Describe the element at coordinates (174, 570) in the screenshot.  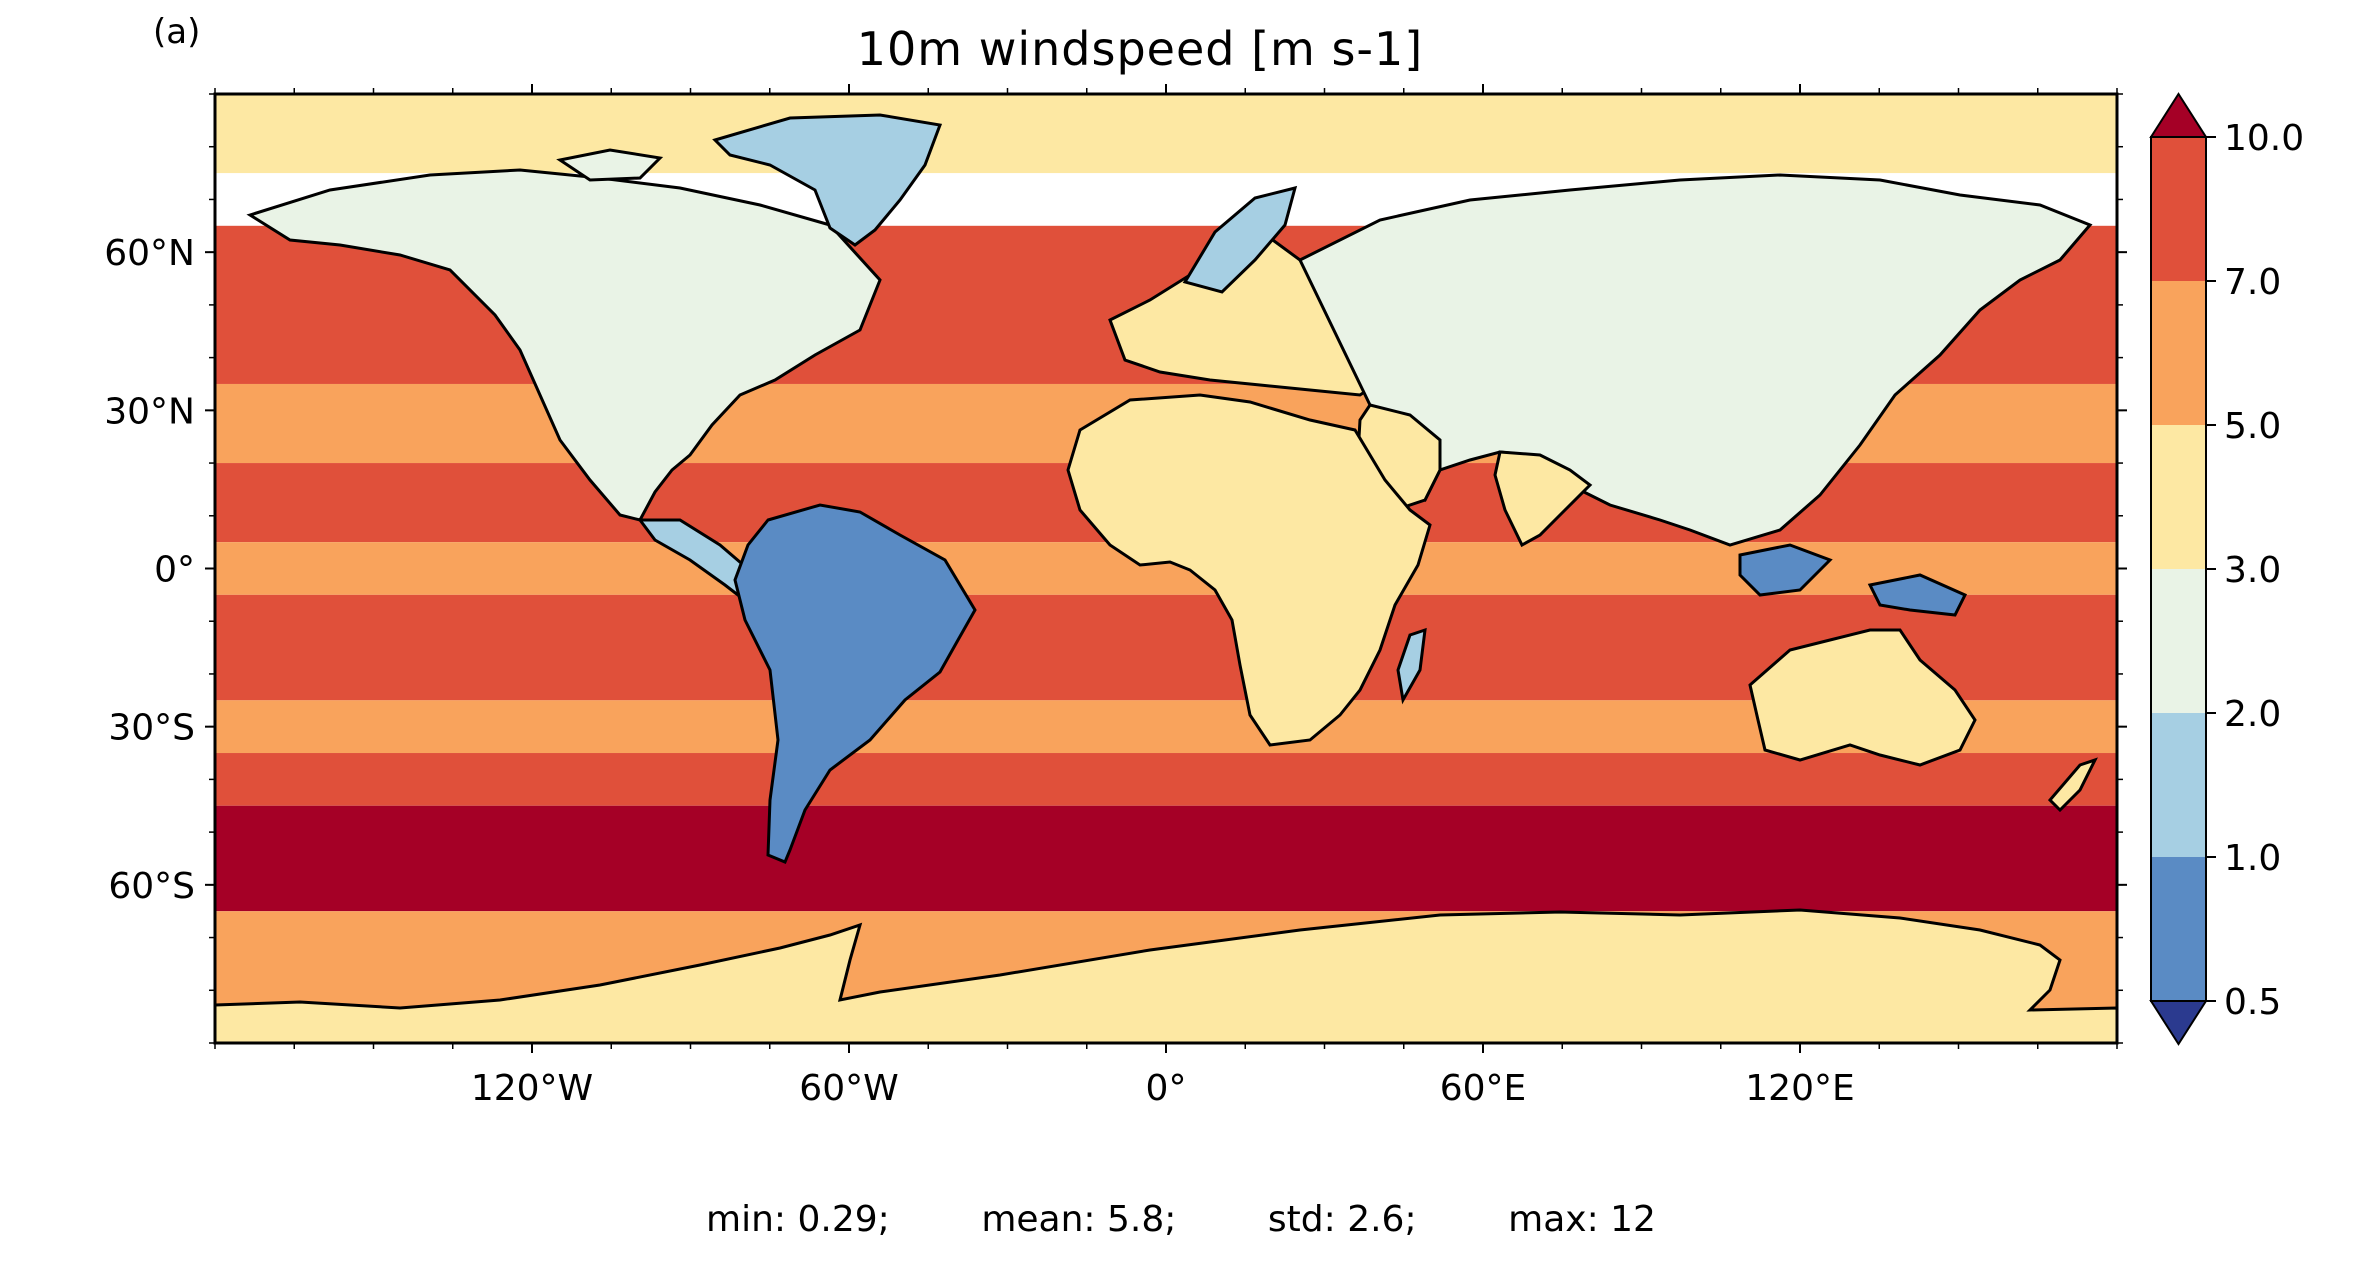
I see `lat-tick-label: 0°` at that location.